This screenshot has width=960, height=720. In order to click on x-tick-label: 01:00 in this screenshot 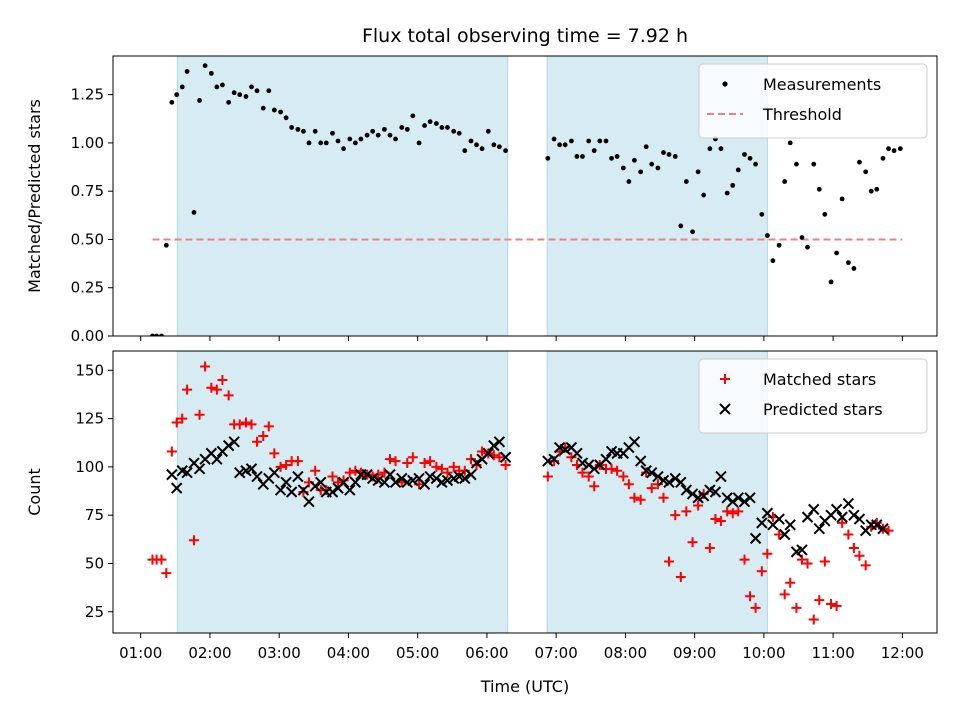, I will do `click(140, 653)`.